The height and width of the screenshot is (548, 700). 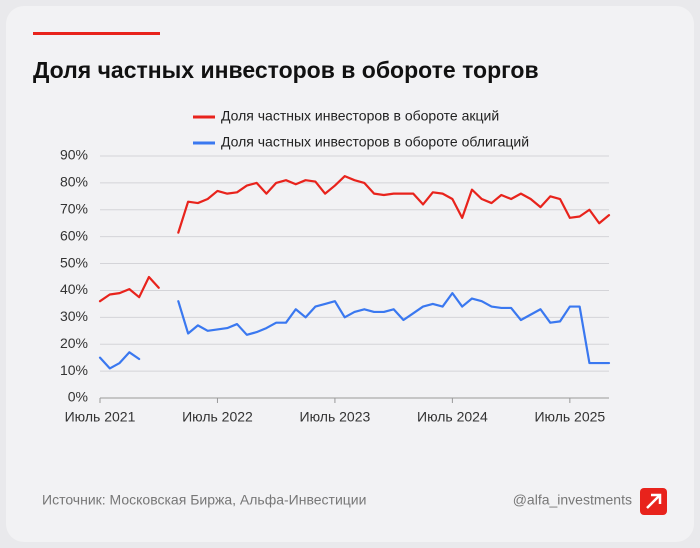 I want to click on credit: @alfa_investments, so click(x=572, y=500).